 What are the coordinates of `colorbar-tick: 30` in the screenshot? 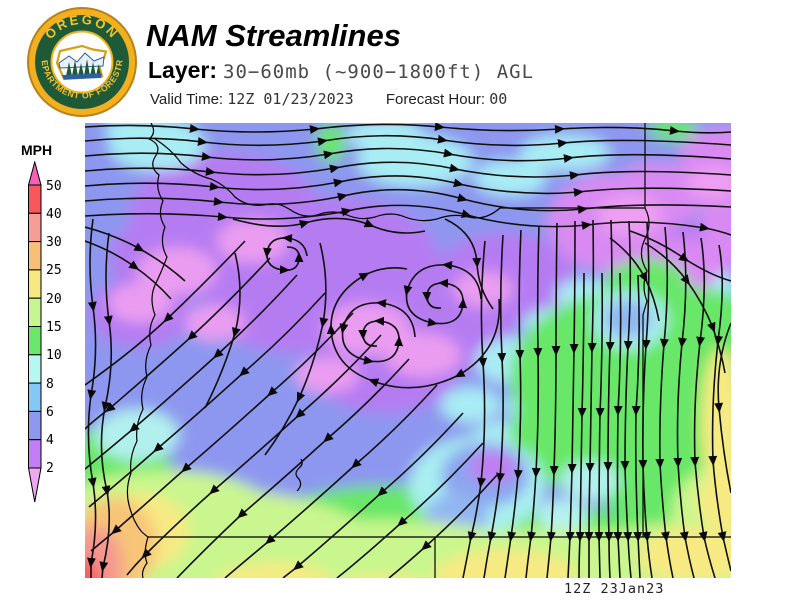 It's located at (54, 242).